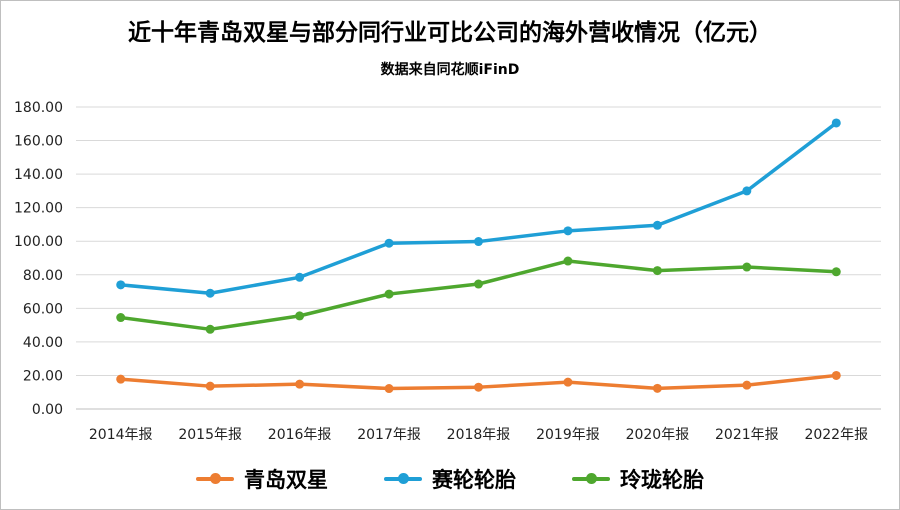  I want to click on chart-subtitle: 数据来自同花顺iFinD, so click(450, 70).